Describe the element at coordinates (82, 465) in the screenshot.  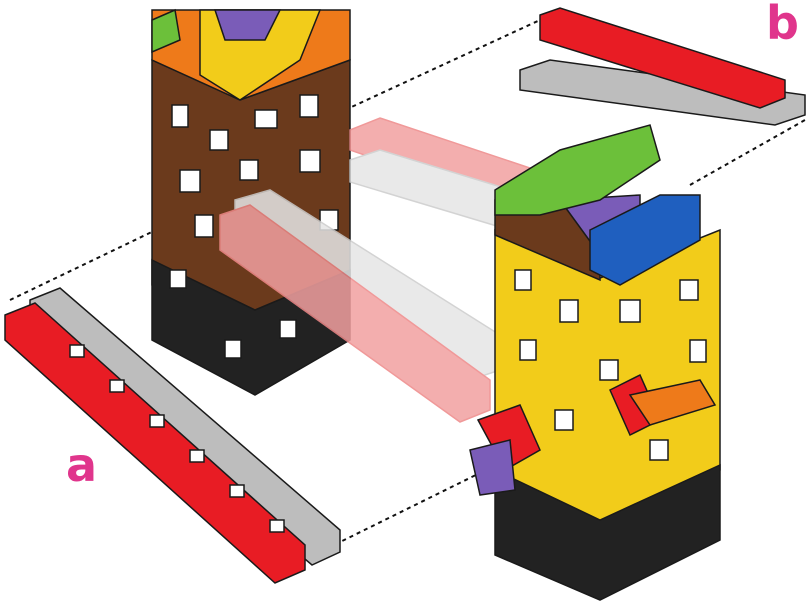
I see `label-a: a` at that location.